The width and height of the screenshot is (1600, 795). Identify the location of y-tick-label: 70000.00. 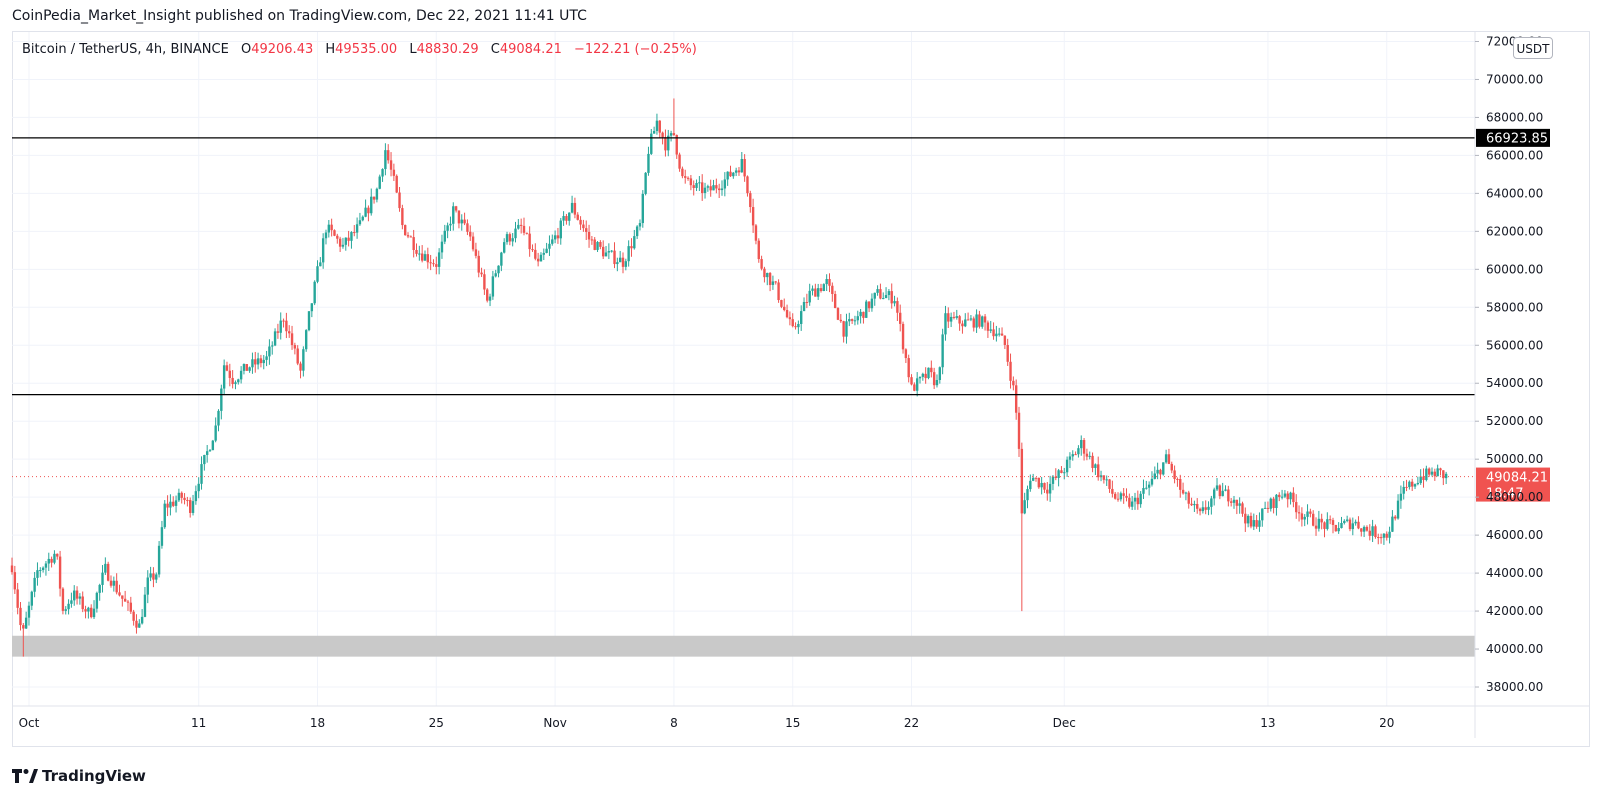
(1514, 79).